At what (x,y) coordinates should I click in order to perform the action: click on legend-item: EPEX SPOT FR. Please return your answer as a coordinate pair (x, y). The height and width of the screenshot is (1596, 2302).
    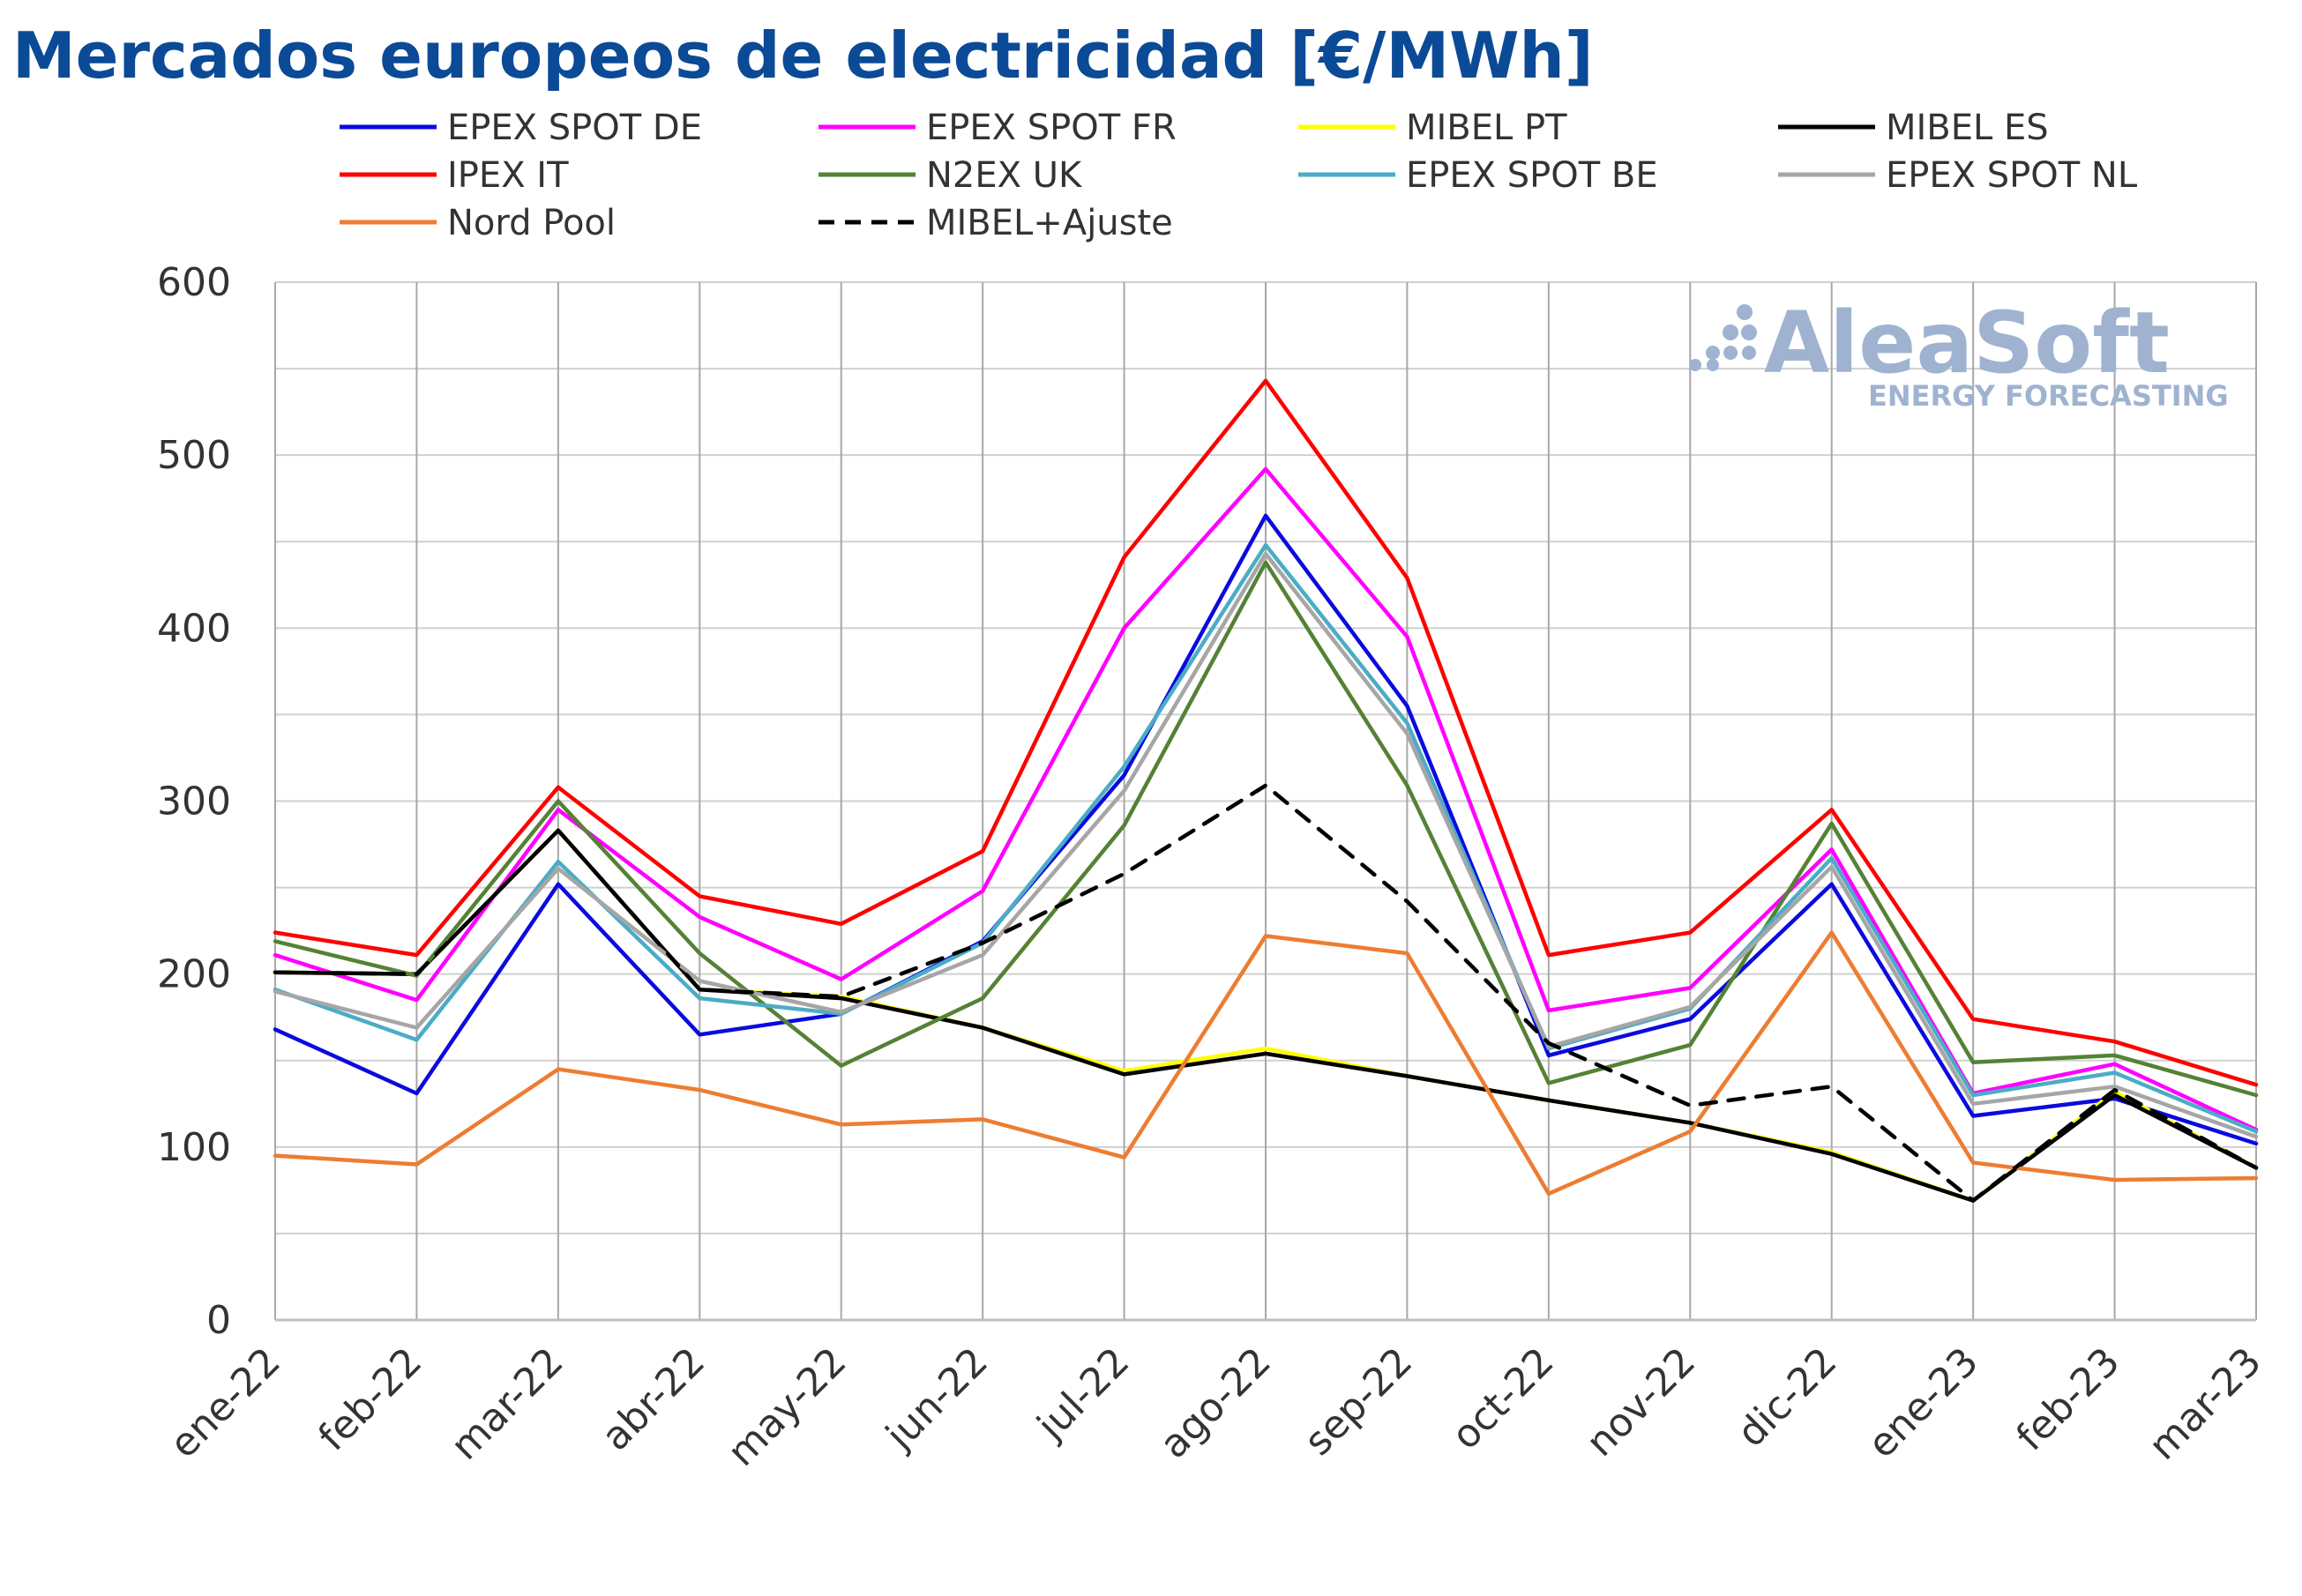
    Looking at the image, I should click on (998, 128).